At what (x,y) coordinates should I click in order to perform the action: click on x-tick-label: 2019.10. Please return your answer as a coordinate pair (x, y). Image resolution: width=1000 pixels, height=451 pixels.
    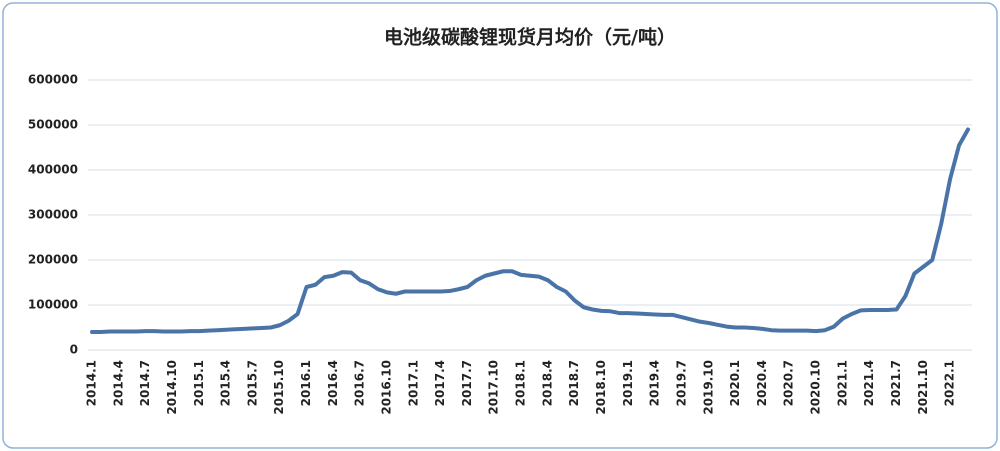
    Looking at the image, I should click on (708, 387).